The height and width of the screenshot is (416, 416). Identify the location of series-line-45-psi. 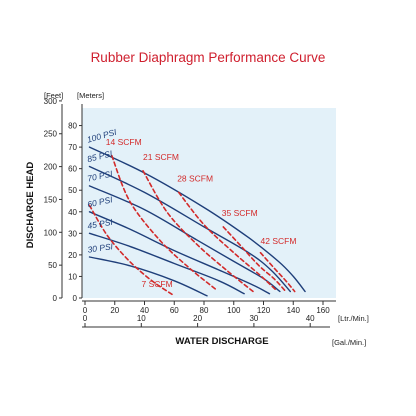
(166, 263).